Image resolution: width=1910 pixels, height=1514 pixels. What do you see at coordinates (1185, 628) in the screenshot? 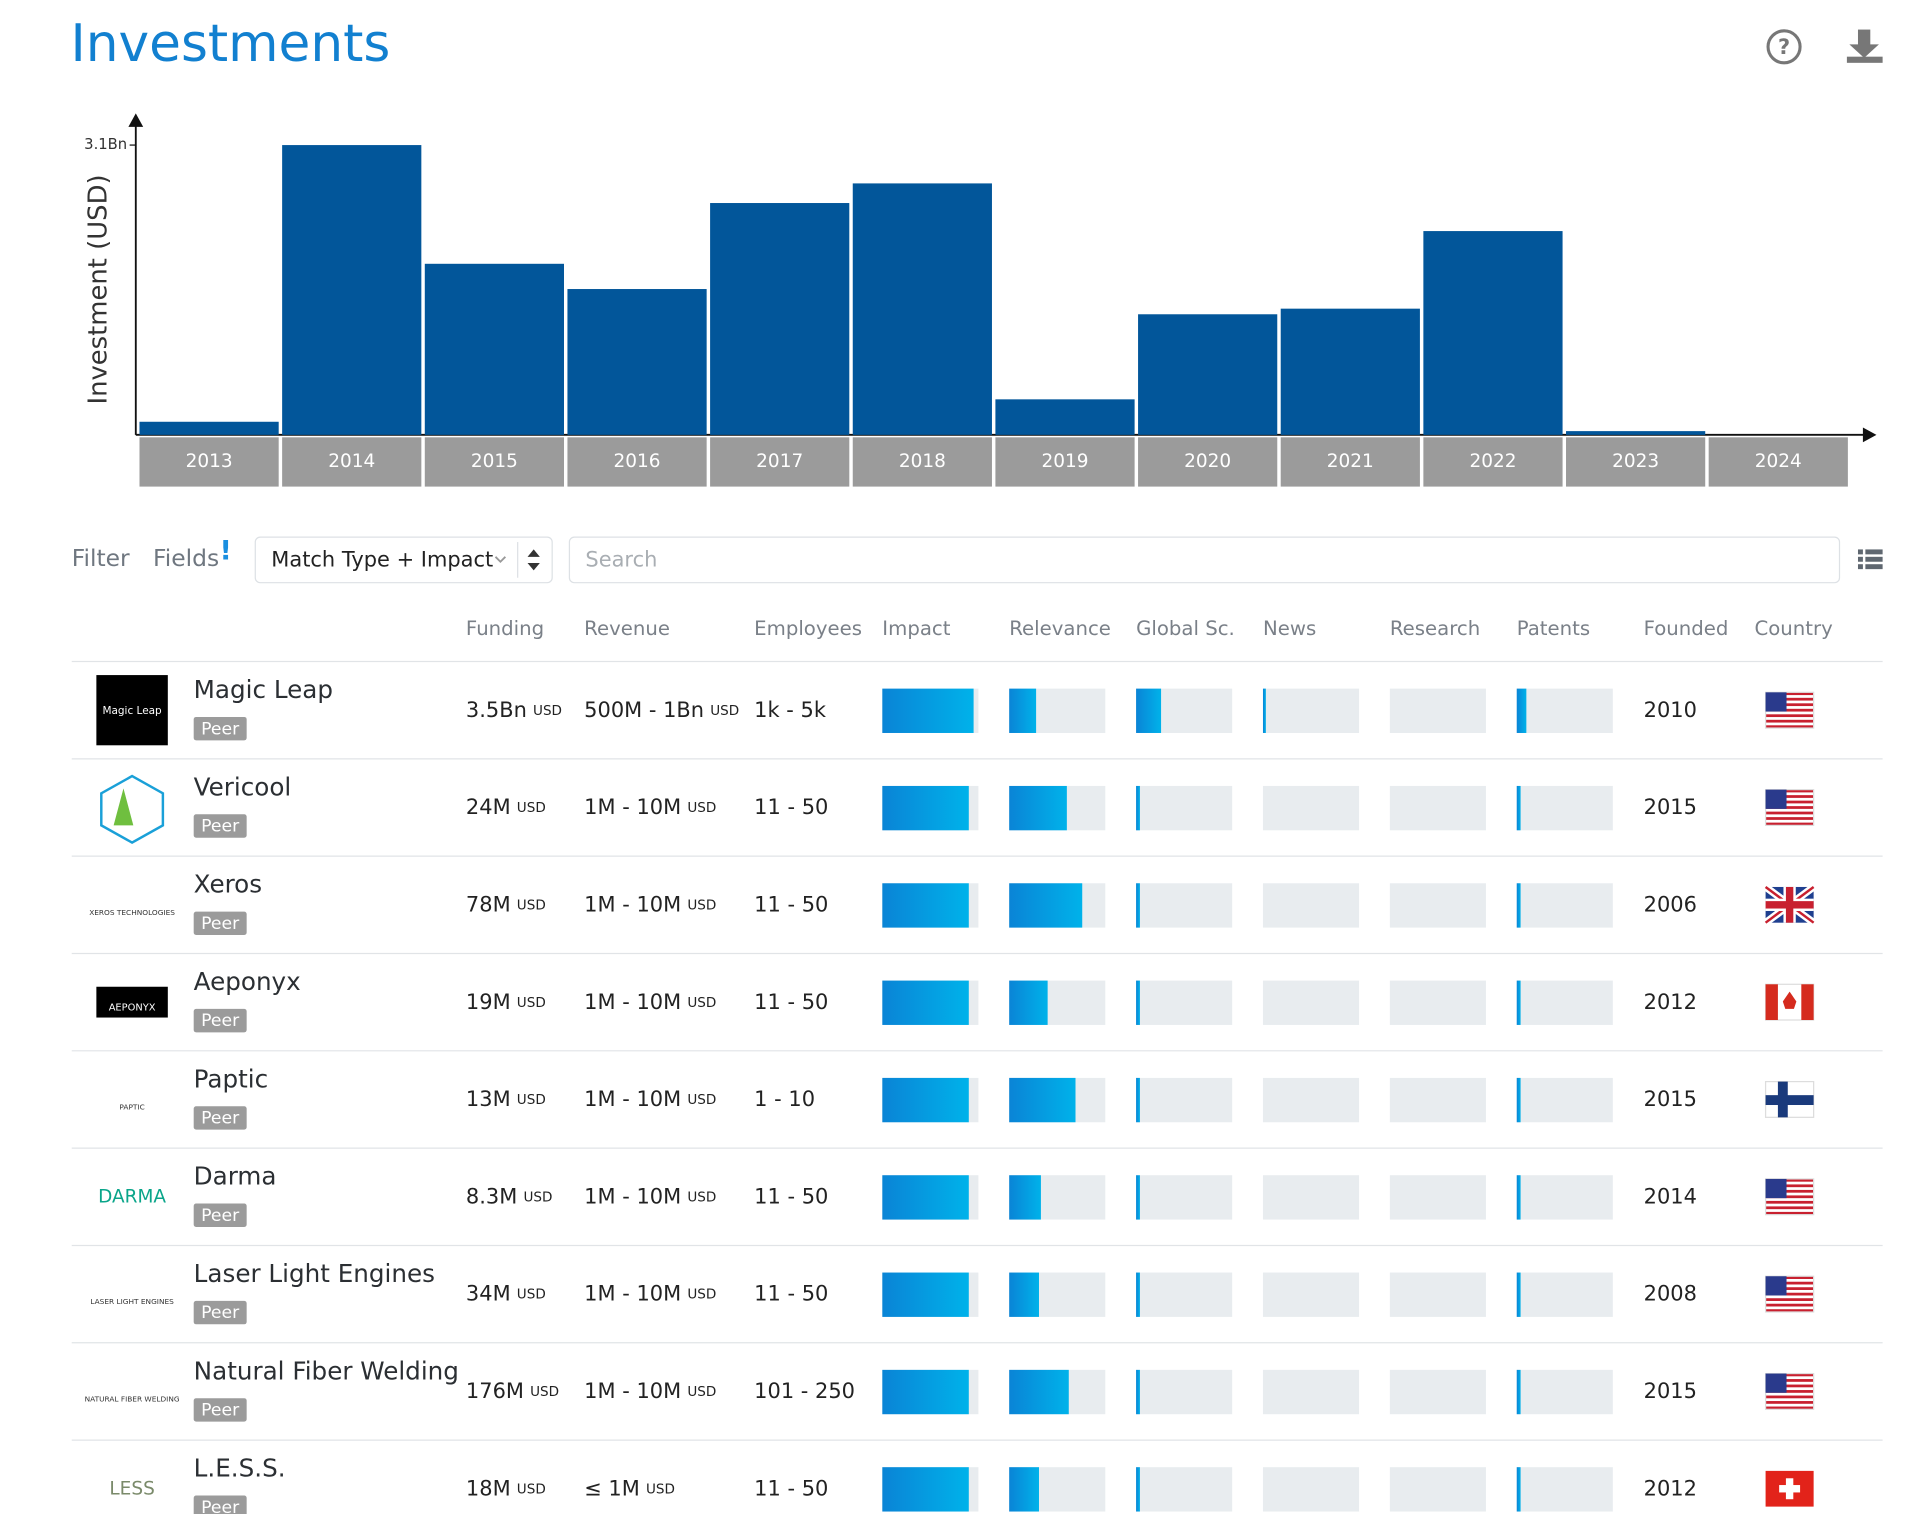
I see `column-header: Global Sc.` at bounding box center [1185, 628].